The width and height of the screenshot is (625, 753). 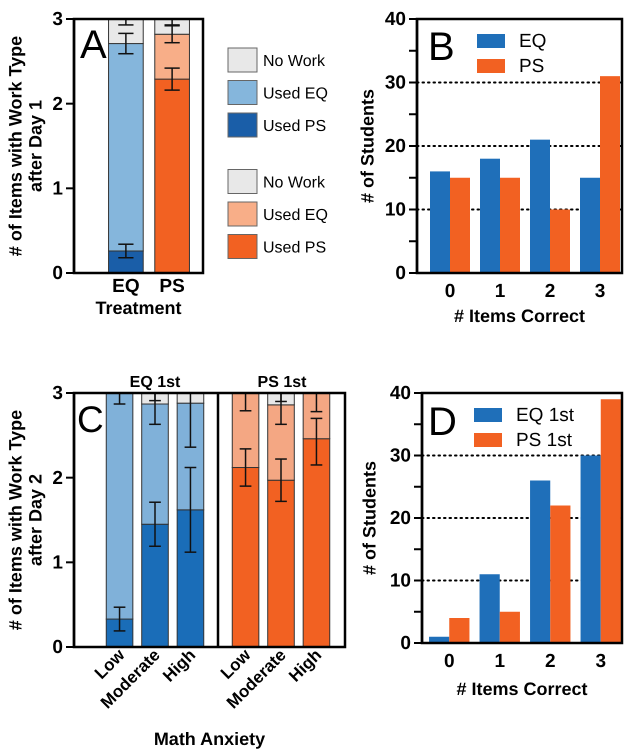 I want to click on text: EQ 1st, so click(x=156, y=382).